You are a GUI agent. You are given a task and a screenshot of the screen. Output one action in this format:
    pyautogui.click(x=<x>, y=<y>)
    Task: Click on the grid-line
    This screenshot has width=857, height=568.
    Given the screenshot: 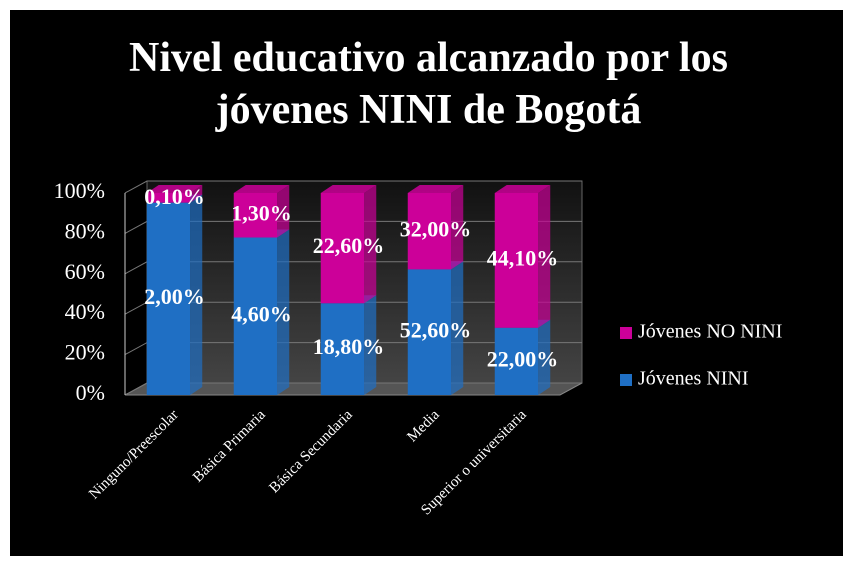 What is the action you would take?
    pyautogui.click(x=353, y=187)
    